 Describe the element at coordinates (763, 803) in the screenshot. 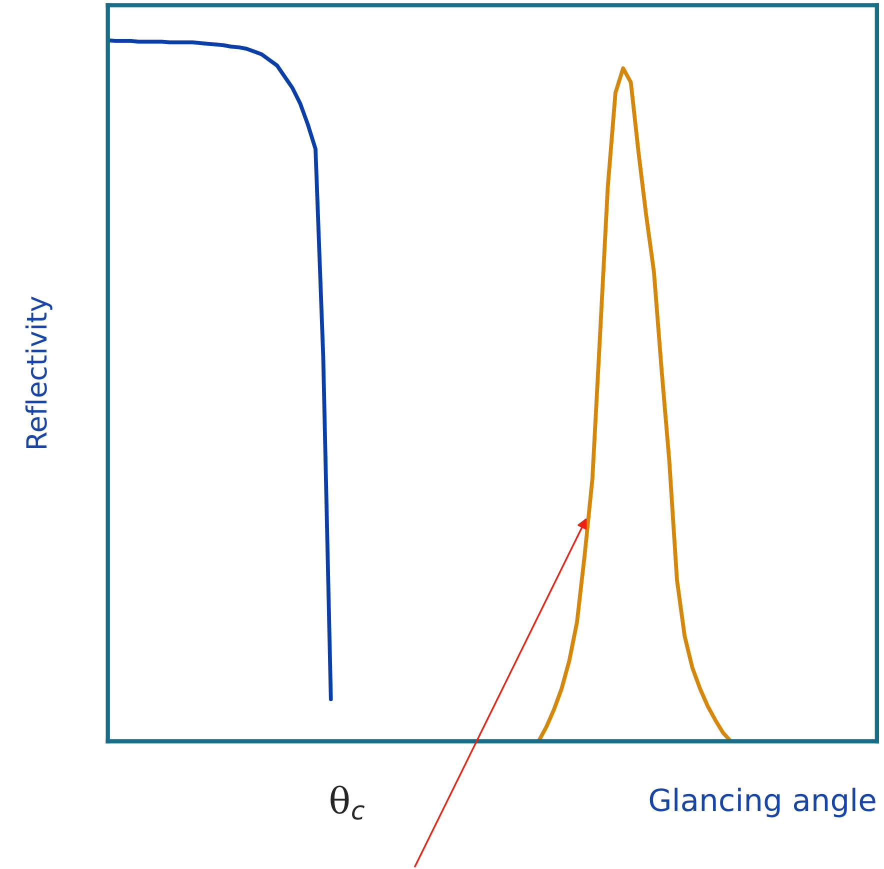

I see `x-axis-title: Glancing angle` at that location.